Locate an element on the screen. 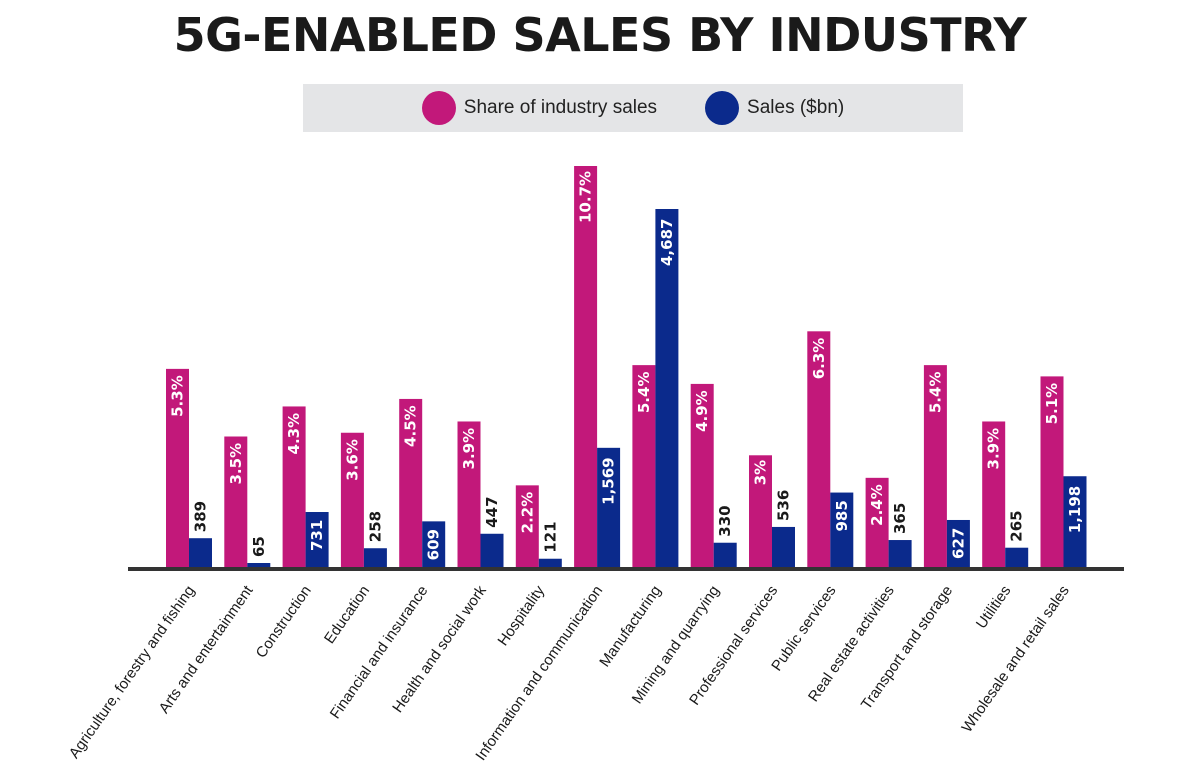  bar-share-health-and-social-work is located at coordinates (469, 494).